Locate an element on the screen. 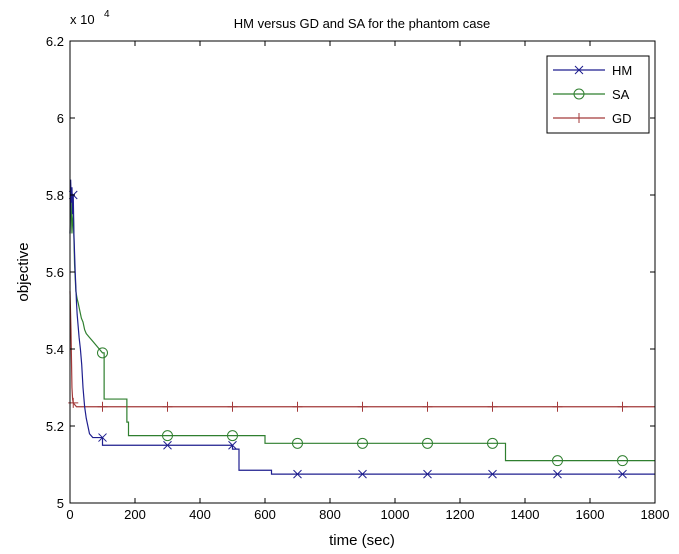 This screenshot has height=554, width=679. y-tick-label: 5.8 is located at coordinates (55, 195).